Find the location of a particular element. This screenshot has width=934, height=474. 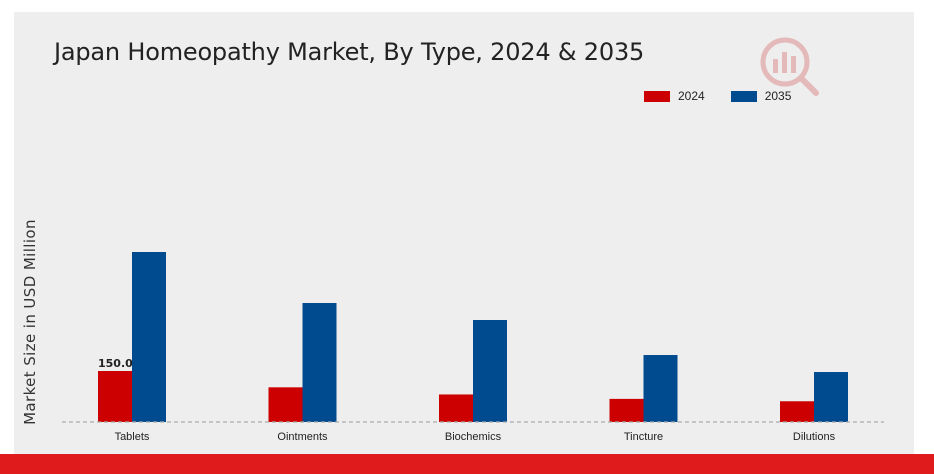

bar-2035-ointments is located at coordinates (319, 362).